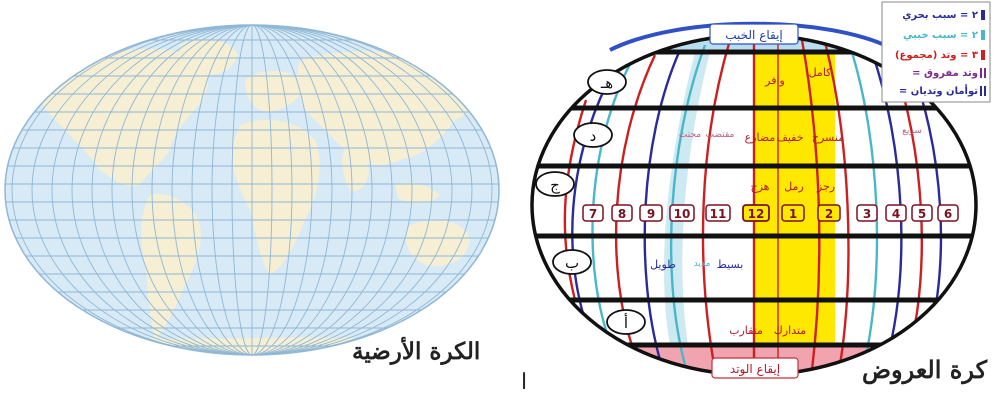 The height and width of the screenshot is (402, 995). What do you see at coordinates (355, 171) in the screenshot?
I see `india` at bounding box center [355, 171].